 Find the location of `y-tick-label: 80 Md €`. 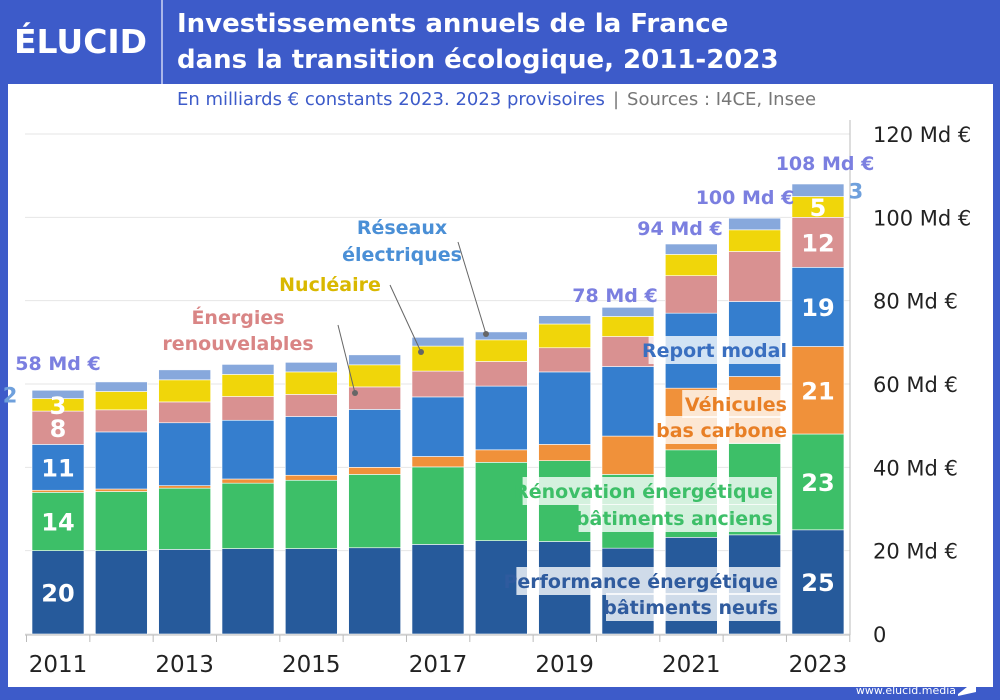

y-tick-label: 80 Md € is located at coordinates (915, 302).